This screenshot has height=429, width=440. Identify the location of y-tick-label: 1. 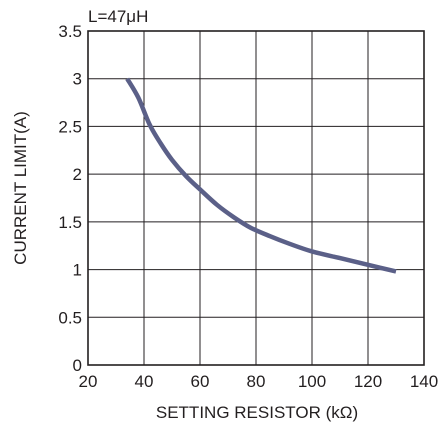
(77, 270).